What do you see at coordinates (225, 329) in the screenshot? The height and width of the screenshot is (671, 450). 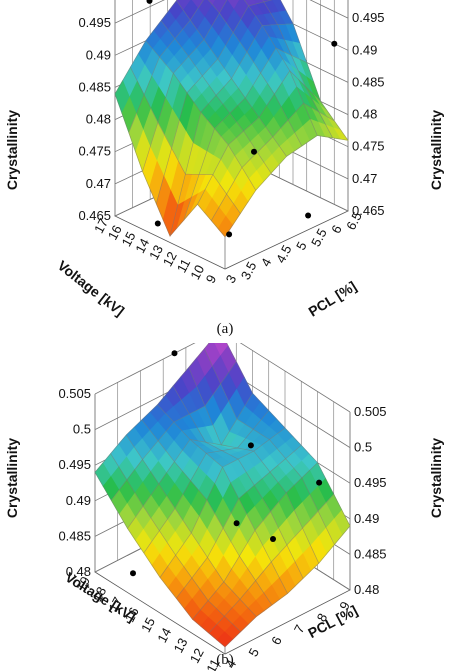 I see `panel-caption: (a)` at bounding box center [225, 329].